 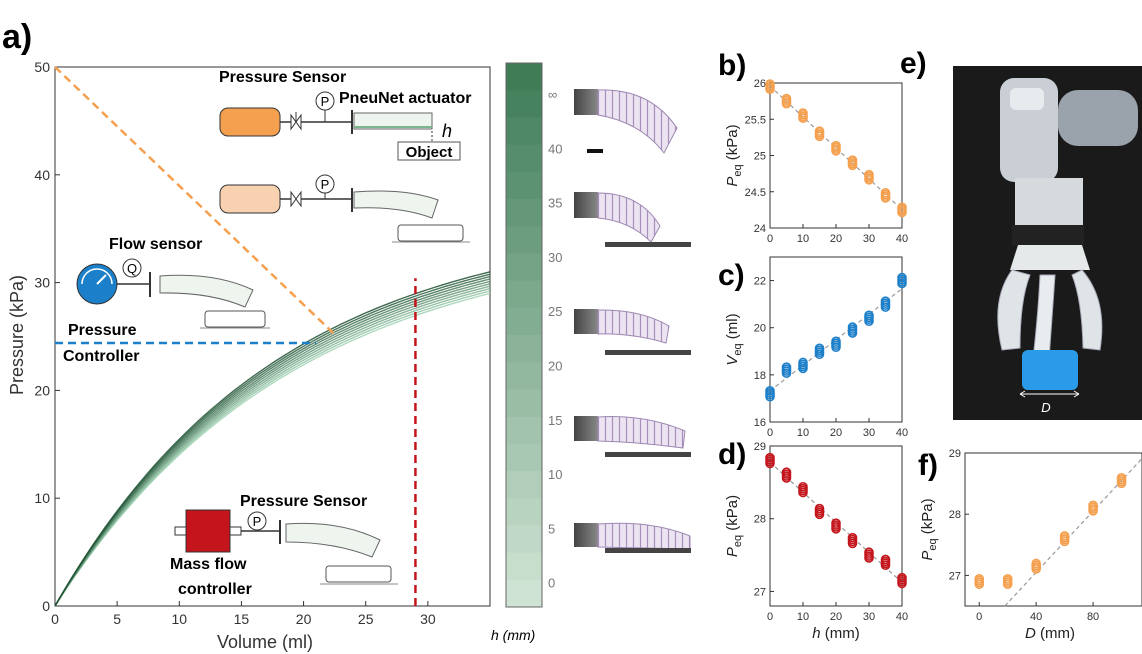 What do you see at coordinates (513, 635) in the screenshot?
I see `colorbar-label: h (mm)` at bounding box center [513, 635].